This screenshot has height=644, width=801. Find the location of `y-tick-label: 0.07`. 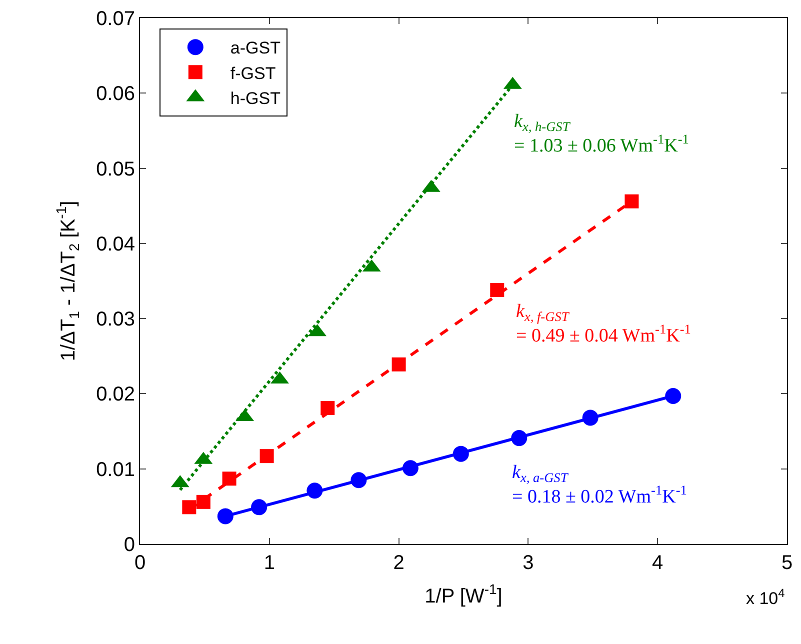

y-tick-label: 0.07 is located at coordinates (115, 19).